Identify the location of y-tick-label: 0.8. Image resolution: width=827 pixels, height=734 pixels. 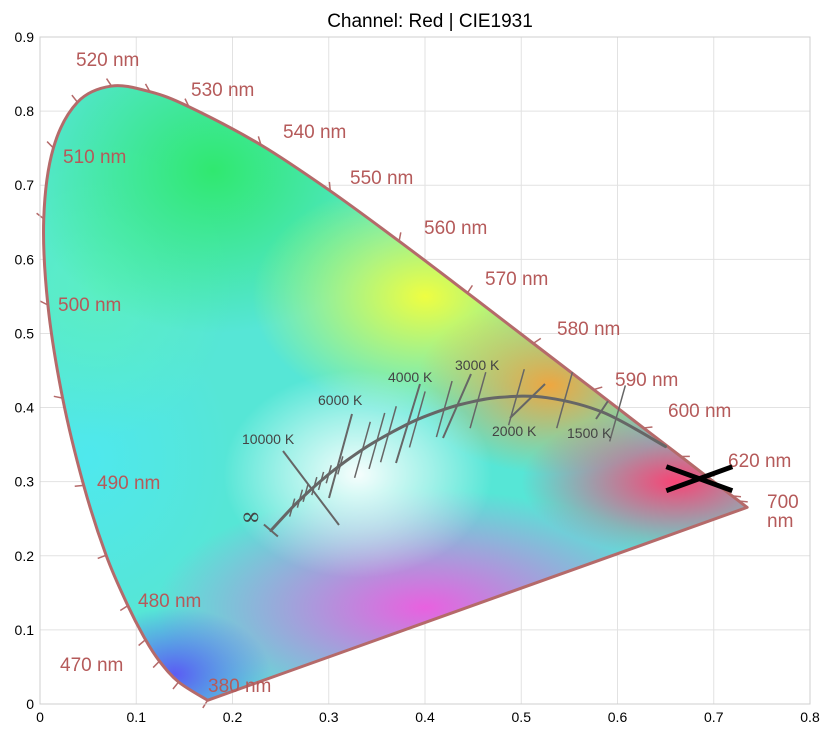
(25, 111).